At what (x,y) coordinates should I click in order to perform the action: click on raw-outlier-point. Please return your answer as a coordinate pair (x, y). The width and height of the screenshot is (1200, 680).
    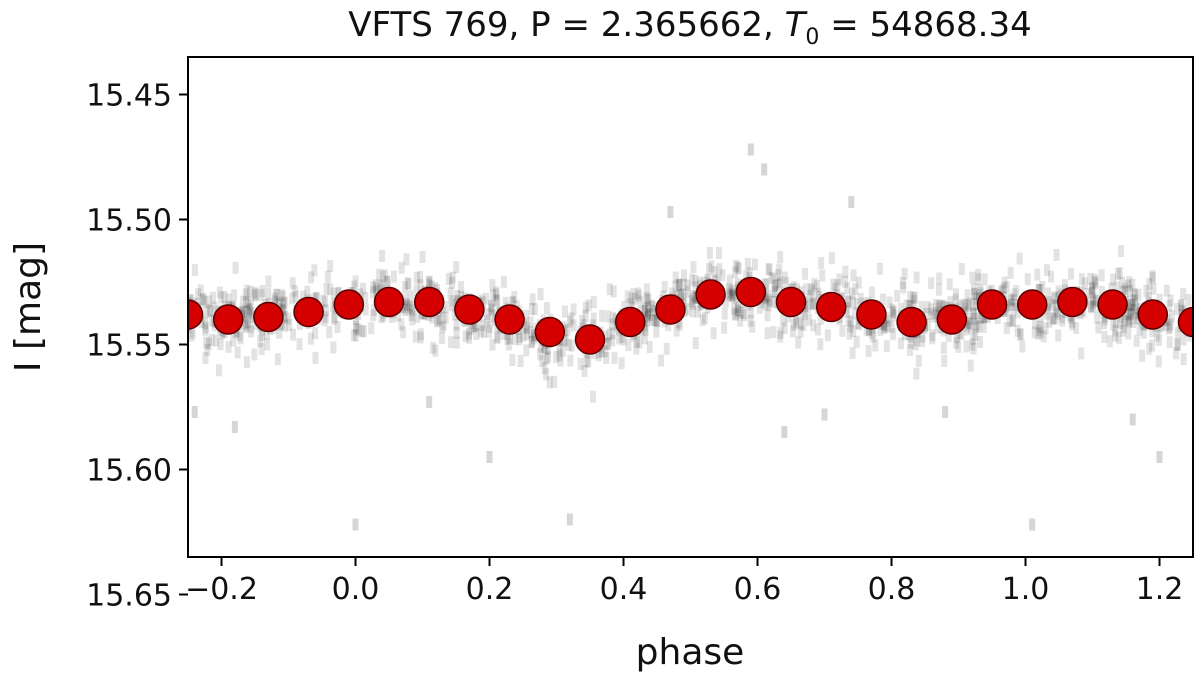
    Looking at the image, I should click on (355, 524).